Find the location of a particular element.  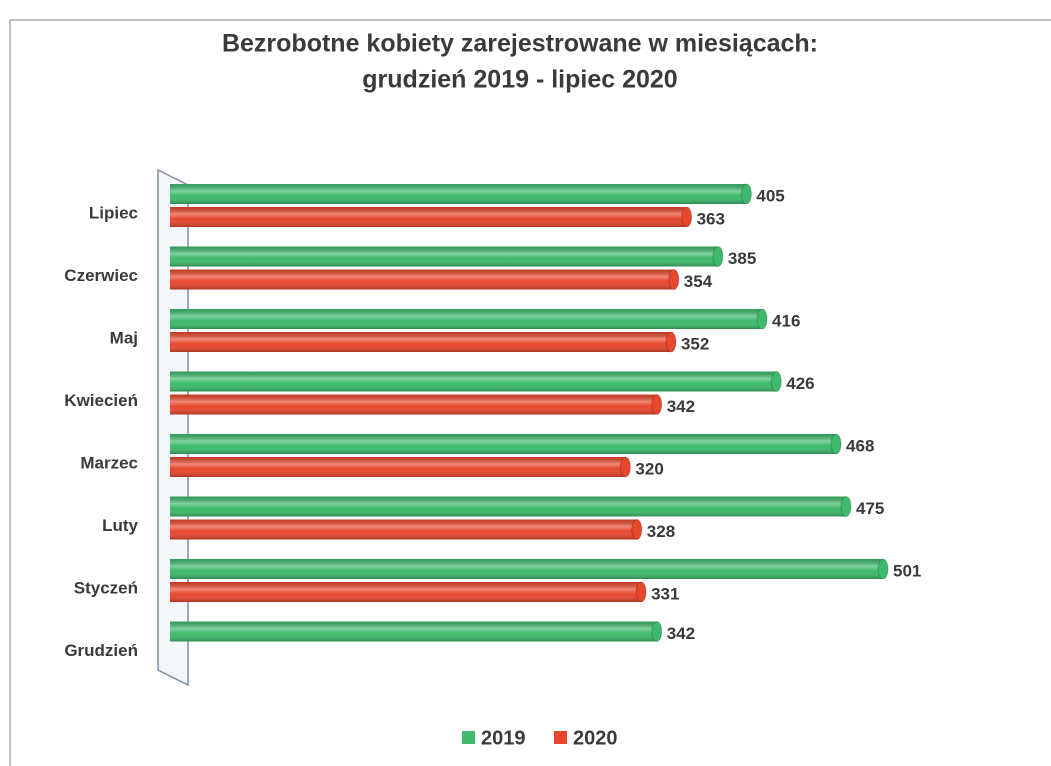

data-label: 501 is located at coordinates (907, 570).